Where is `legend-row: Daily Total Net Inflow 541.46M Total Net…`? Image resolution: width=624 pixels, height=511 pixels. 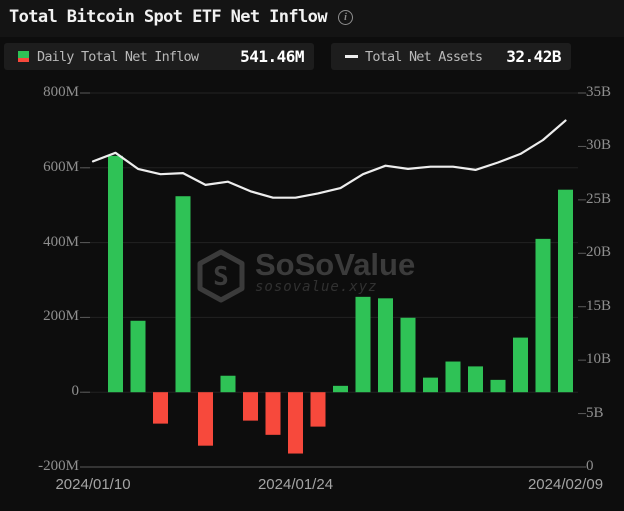 legend-row: Daily Total Net Inflow 541.46M Total Net… is located at coordinates (312, 56).